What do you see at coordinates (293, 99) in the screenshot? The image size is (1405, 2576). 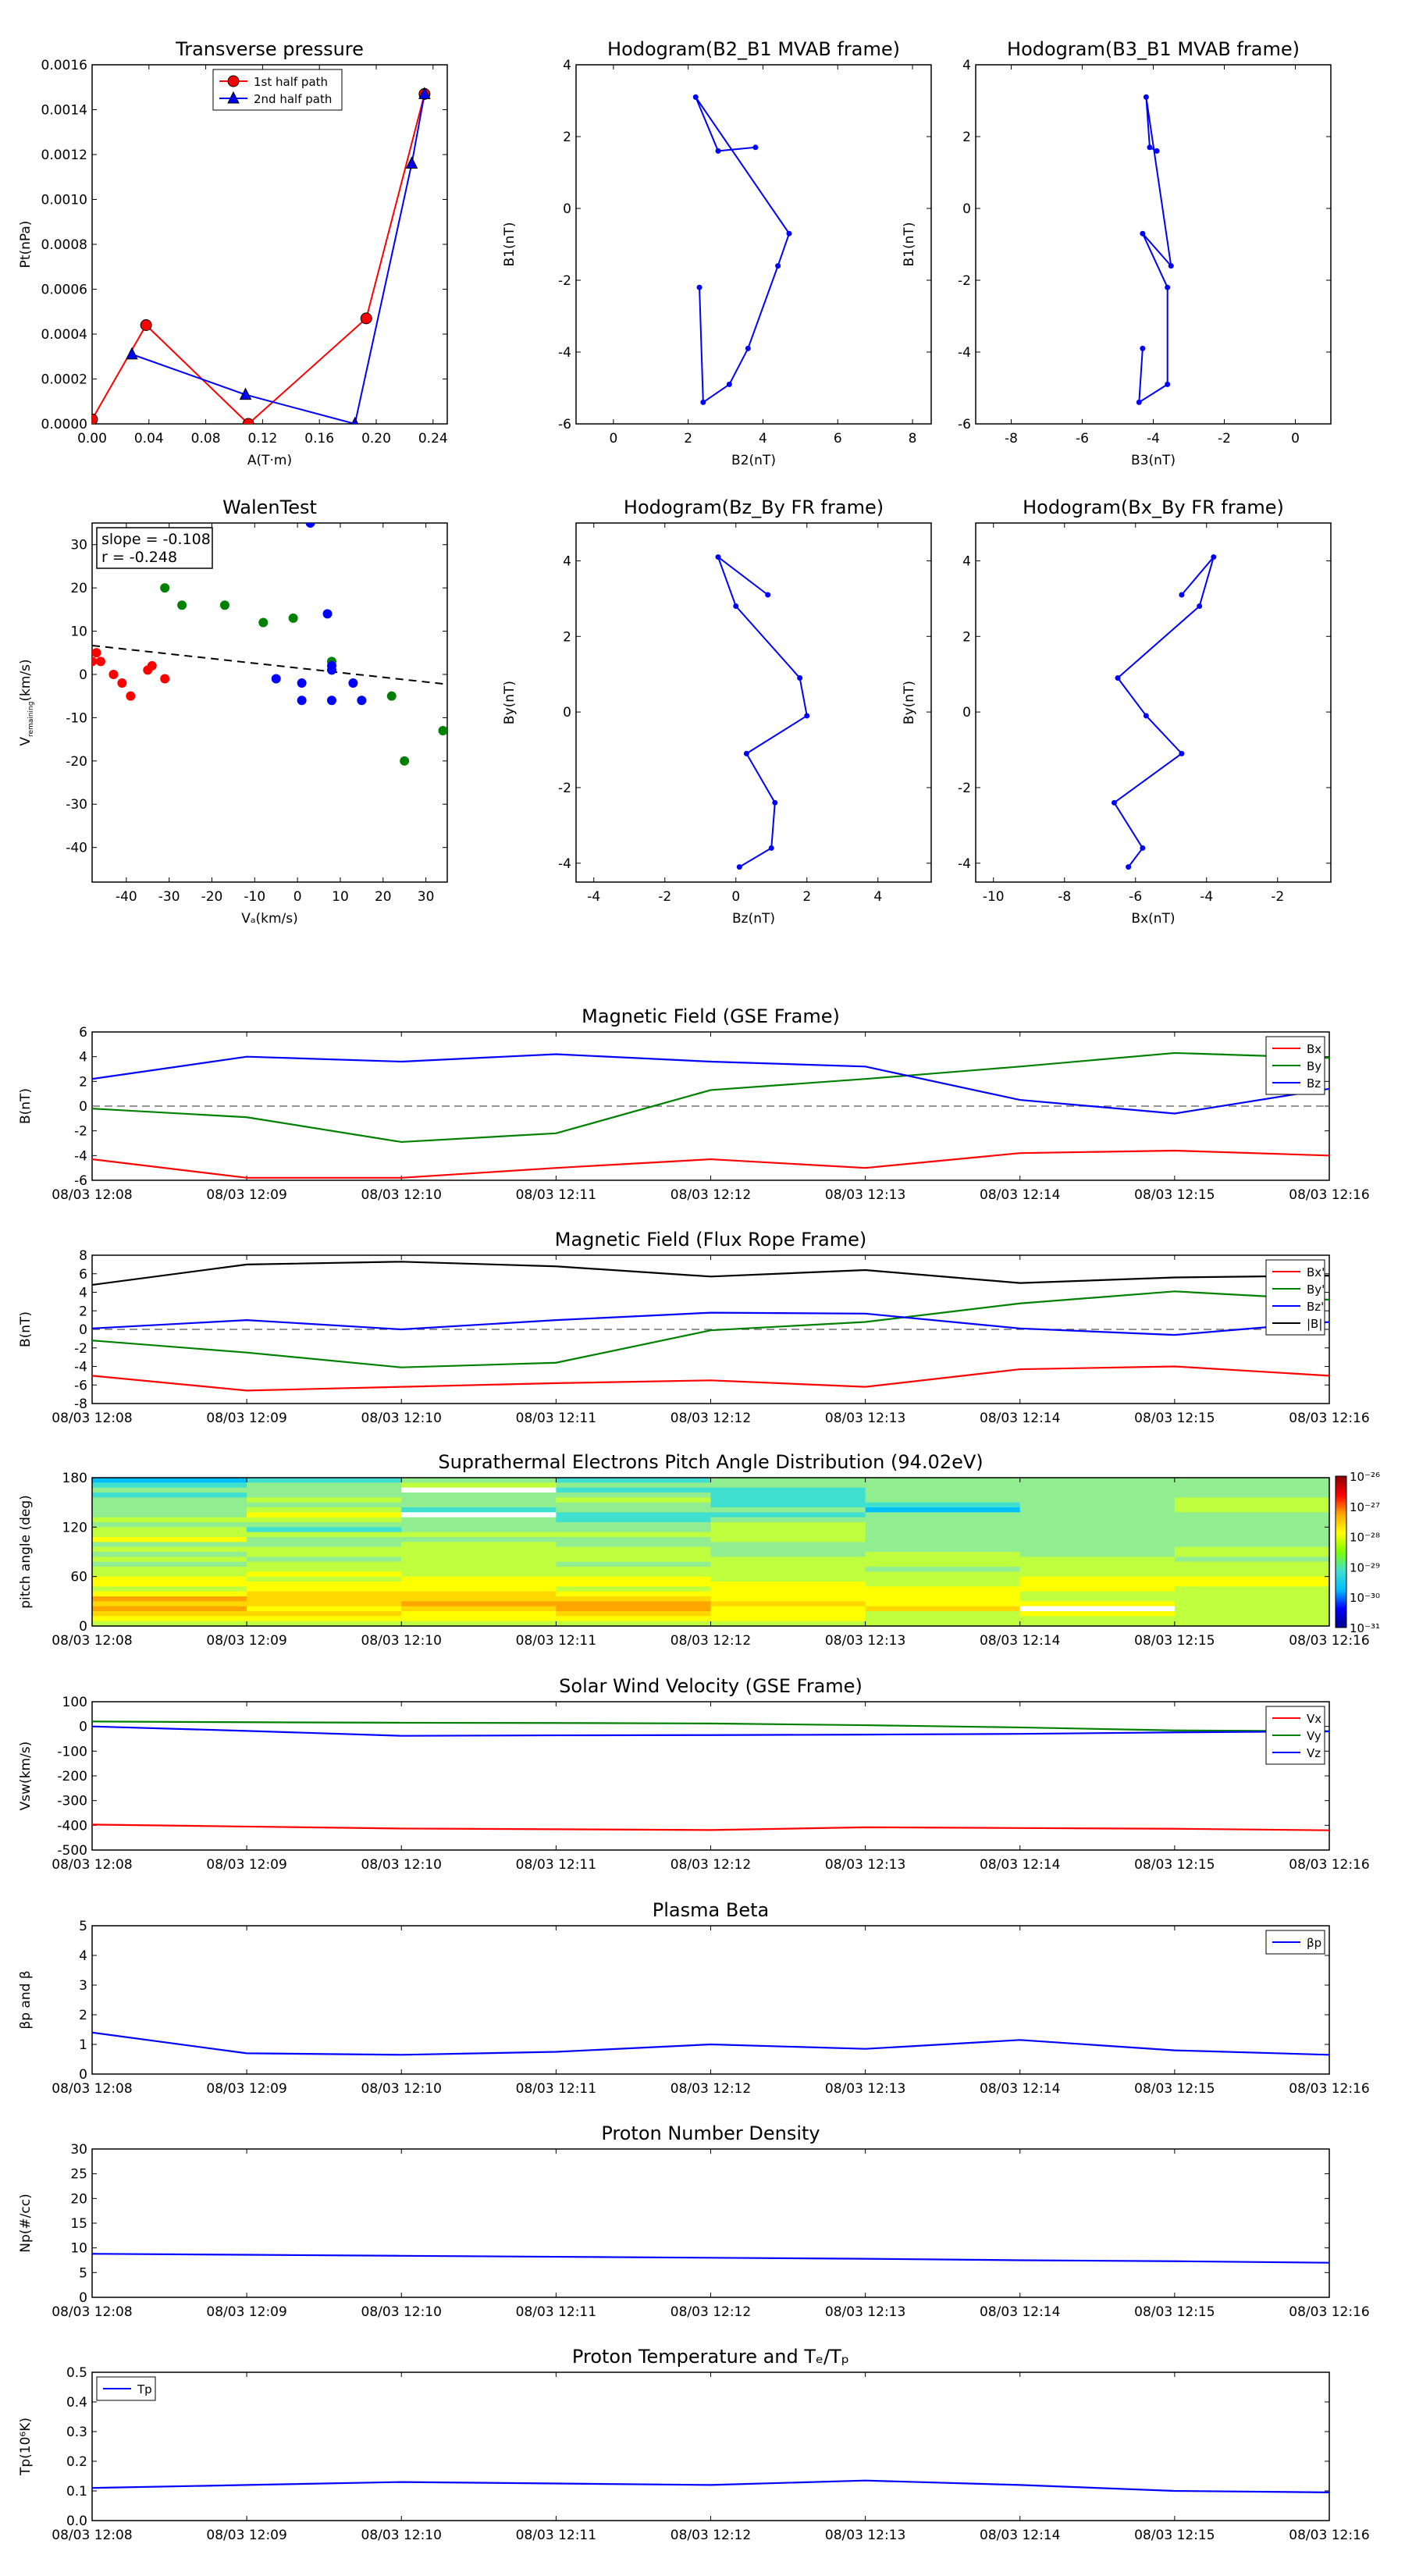 I see `legend-label: 2nd half path` at bounding box center [293, 99].